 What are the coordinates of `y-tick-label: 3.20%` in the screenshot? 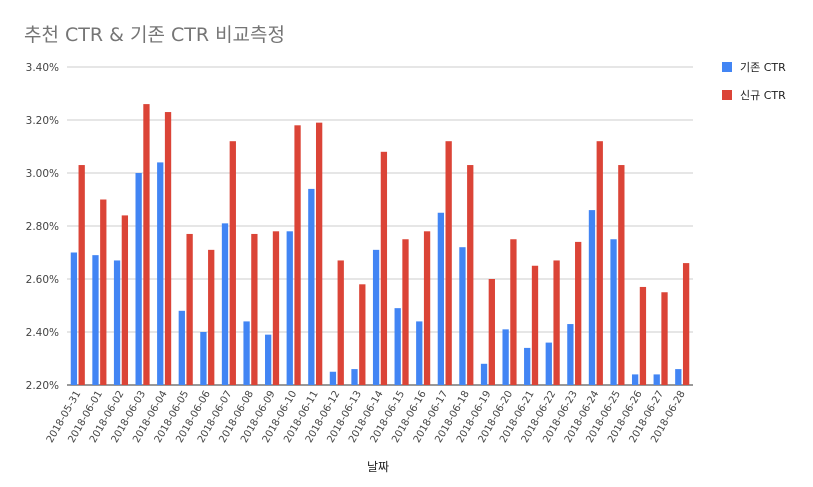 It's located at (42, 121).